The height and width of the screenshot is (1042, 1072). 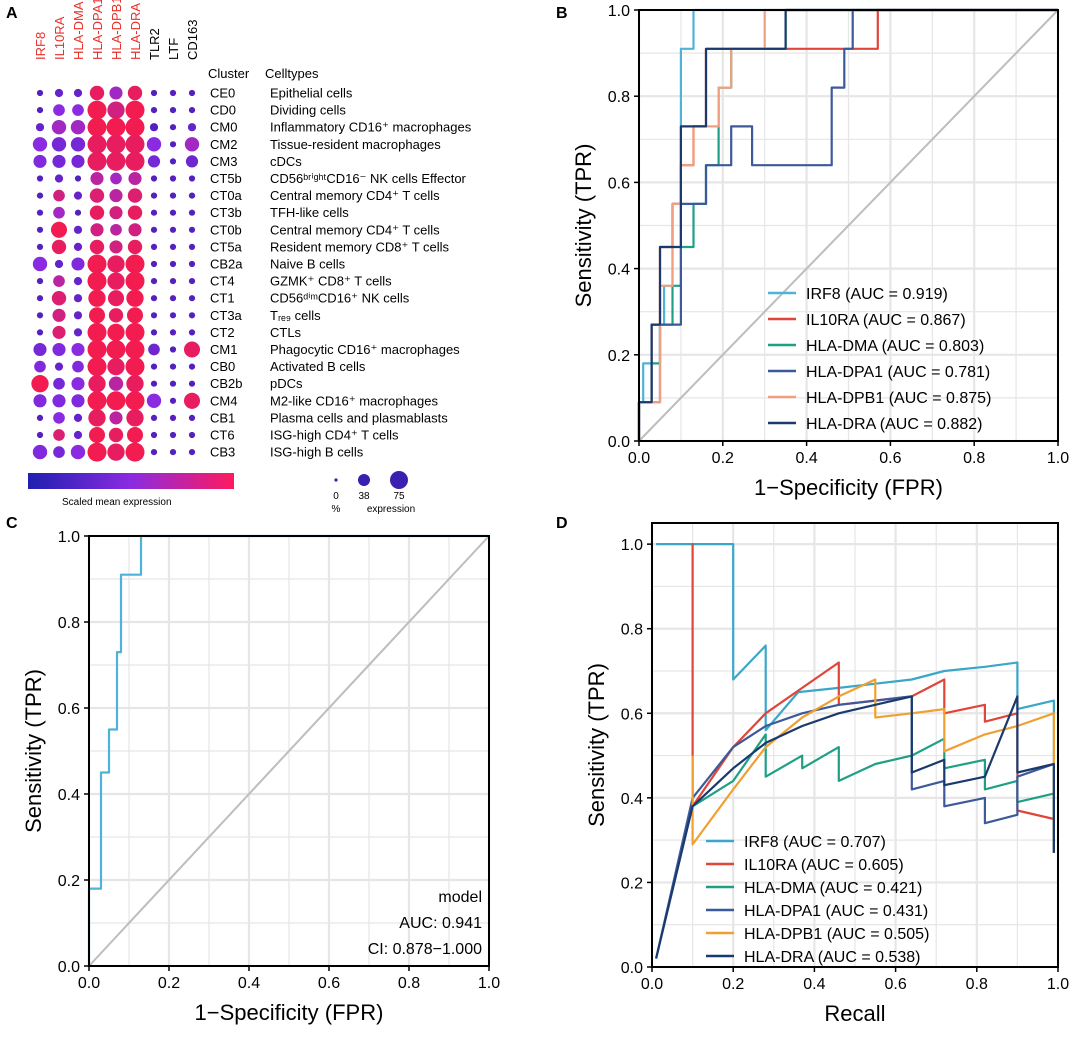 What do you see at coordinates (40, 332) in the screenshot?
I see `dot-ct2-irf8` at bounding box center [40, 332].